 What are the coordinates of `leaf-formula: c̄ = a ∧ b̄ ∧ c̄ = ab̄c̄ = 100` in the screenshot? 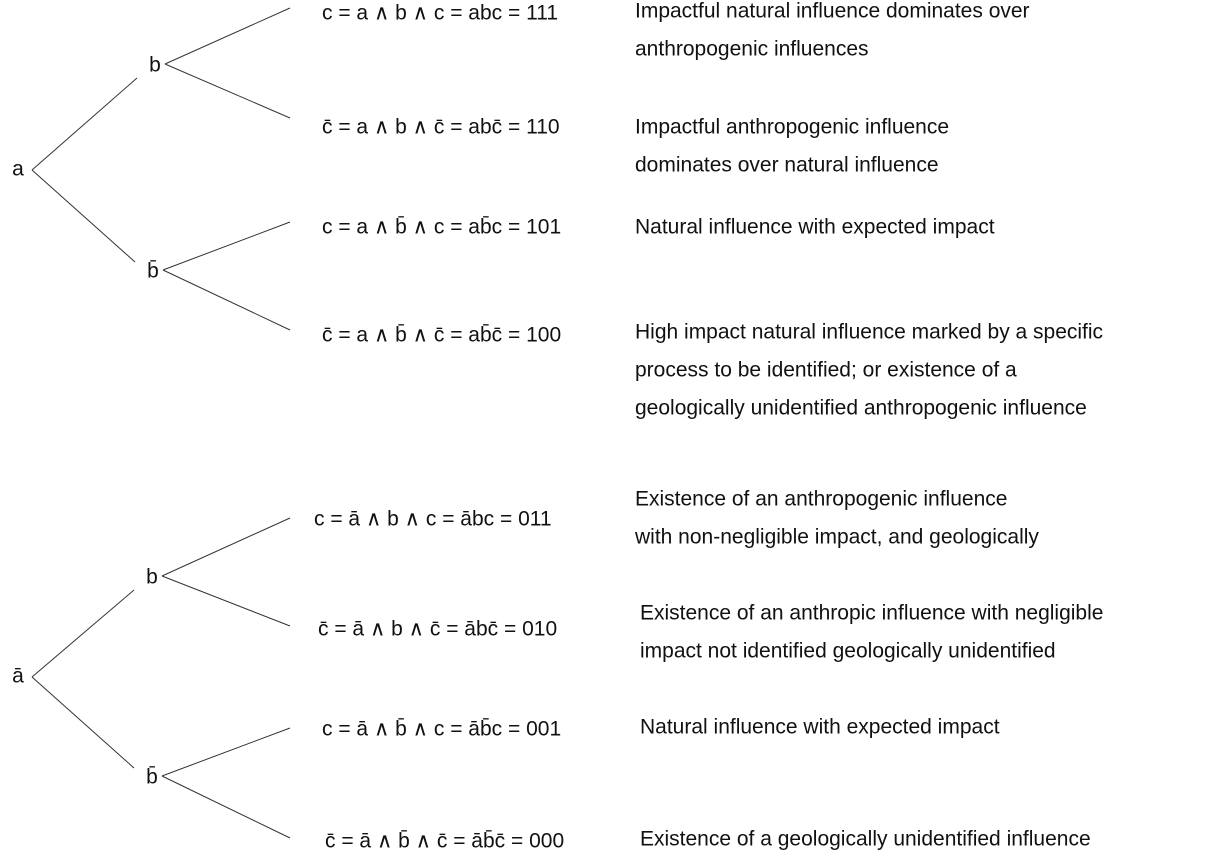 It's located at (441, 334).